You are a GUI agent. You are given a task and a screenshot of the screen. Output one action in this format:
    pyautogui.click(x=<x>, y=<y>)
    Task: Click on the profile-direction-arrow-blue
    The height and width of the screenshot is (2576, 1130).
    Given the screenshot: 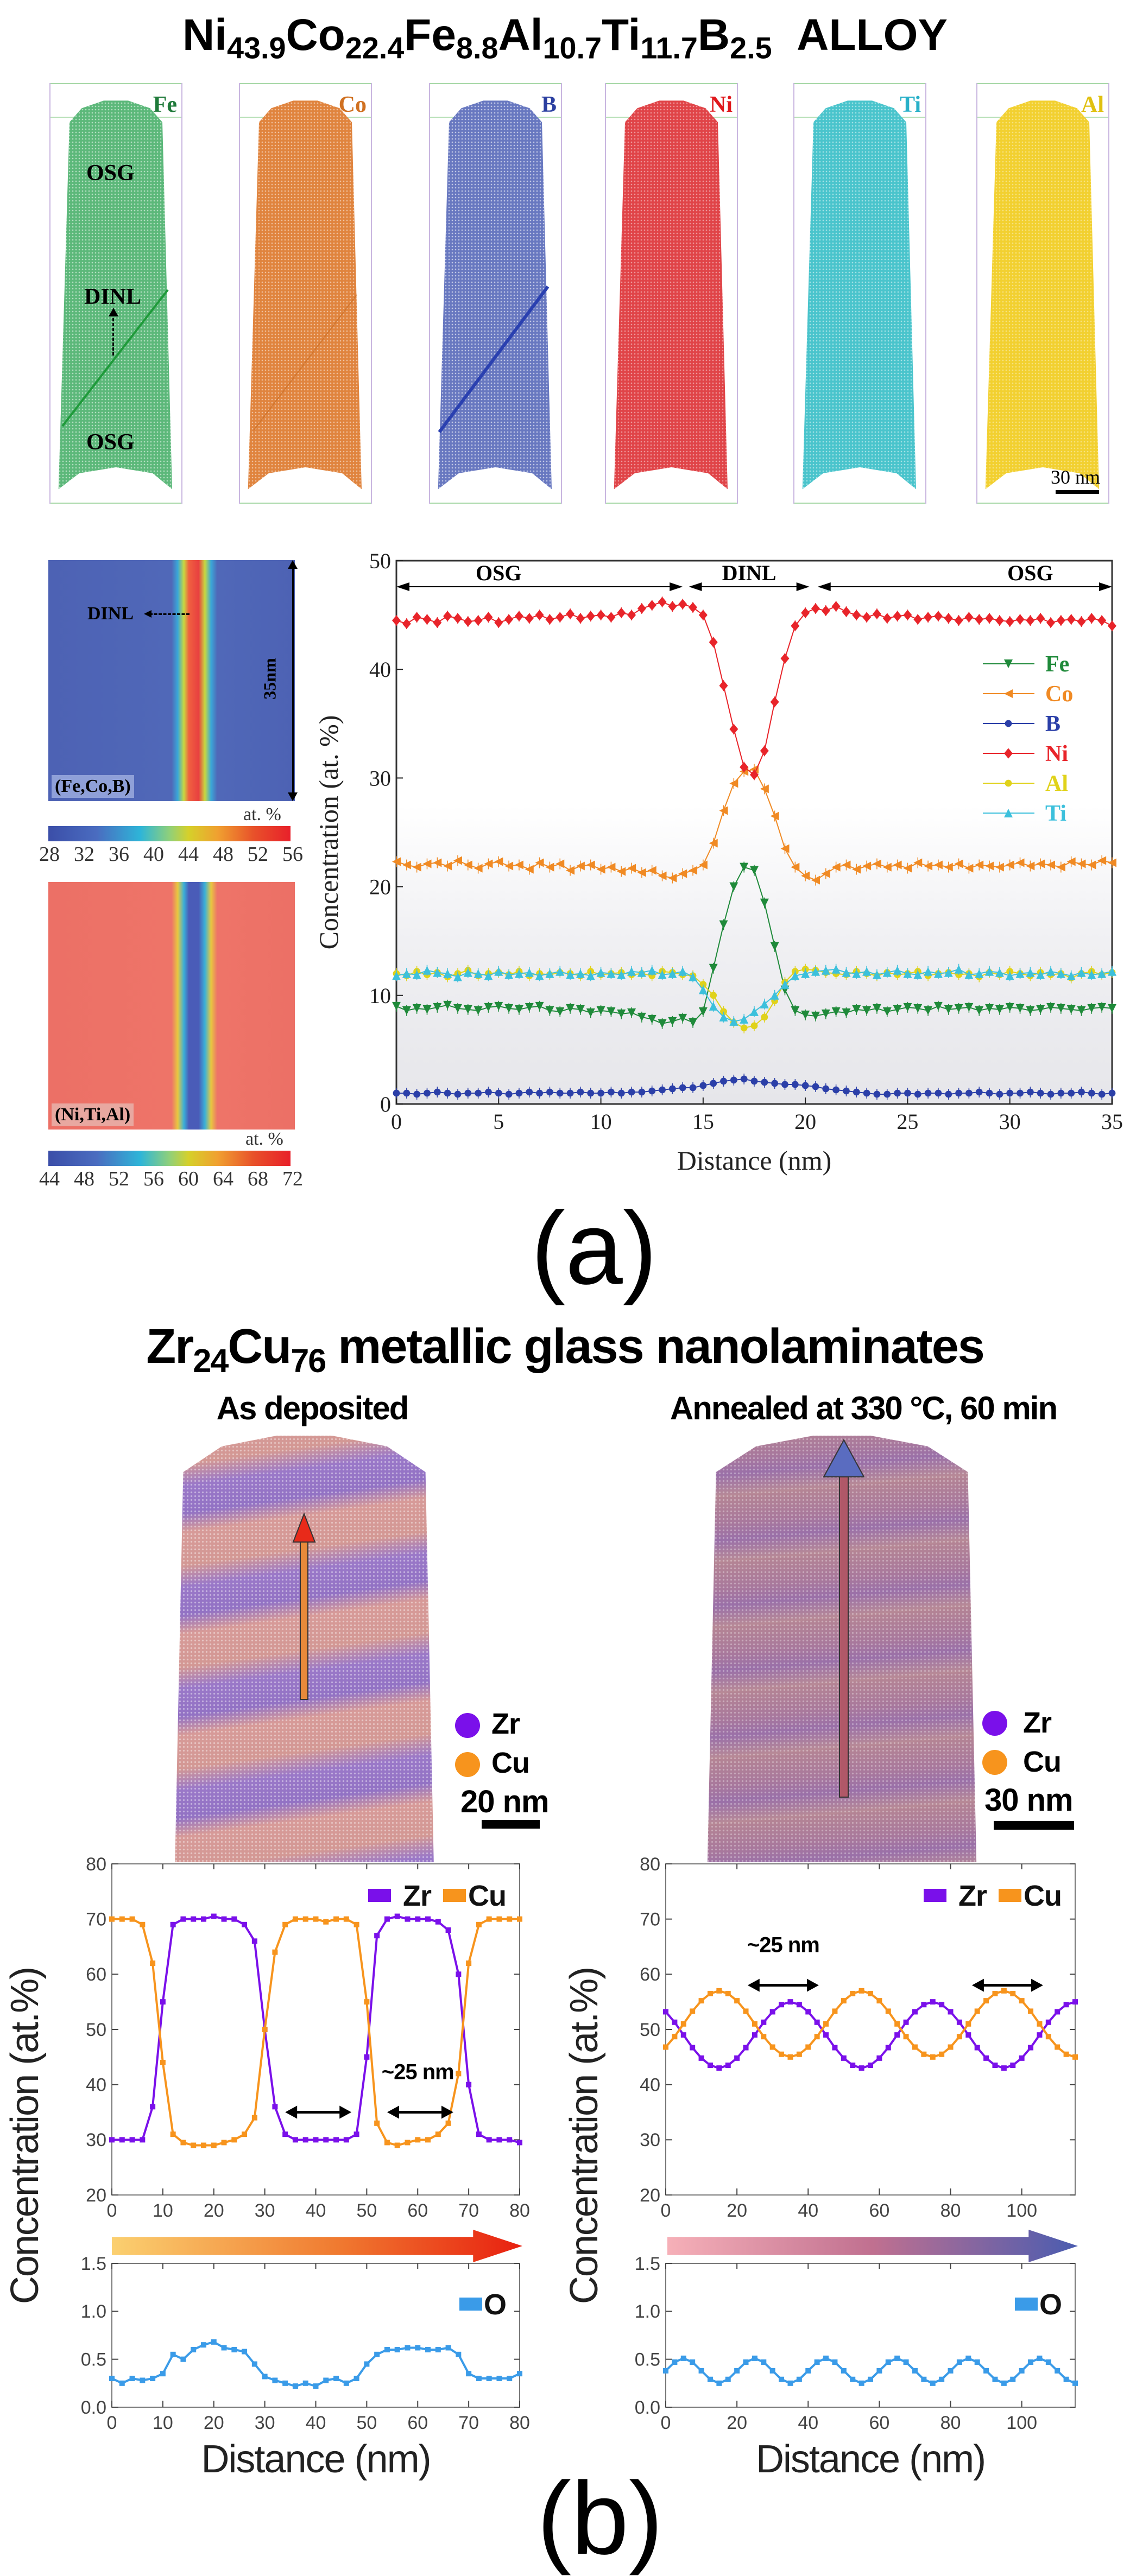 What is the action you would take?
    pyautogui.click(x=872, y=2246)
    